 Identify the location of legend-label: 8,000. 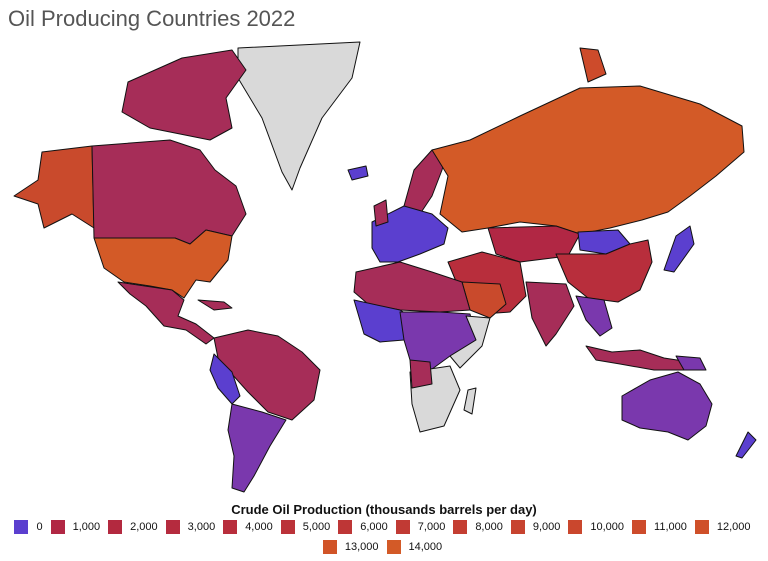
(489, 527).